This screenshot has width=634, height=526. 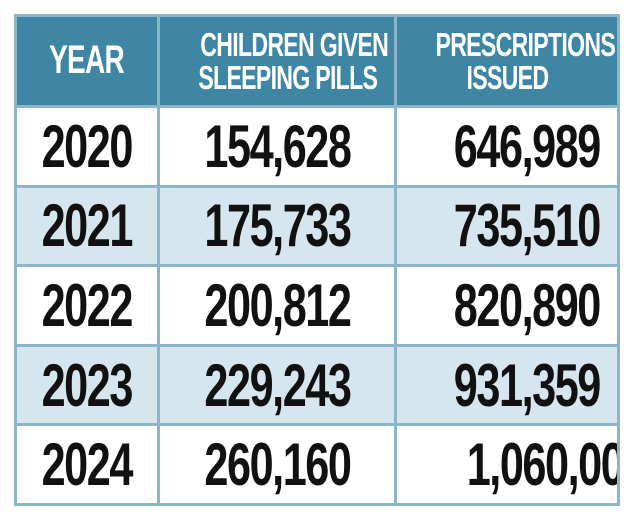 What do you see at coordinates (527, 305) in the screenshot?
I see `cell-value: 820,890` at bounding box center [527, 305].